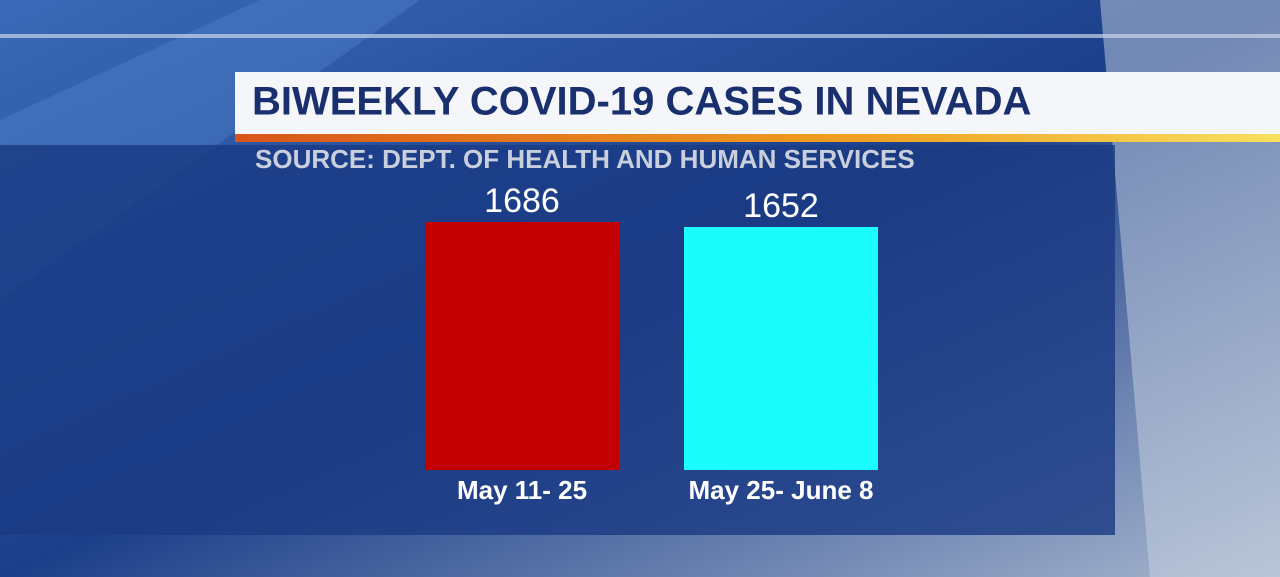  I want to click on title-box, so click(757, 103).